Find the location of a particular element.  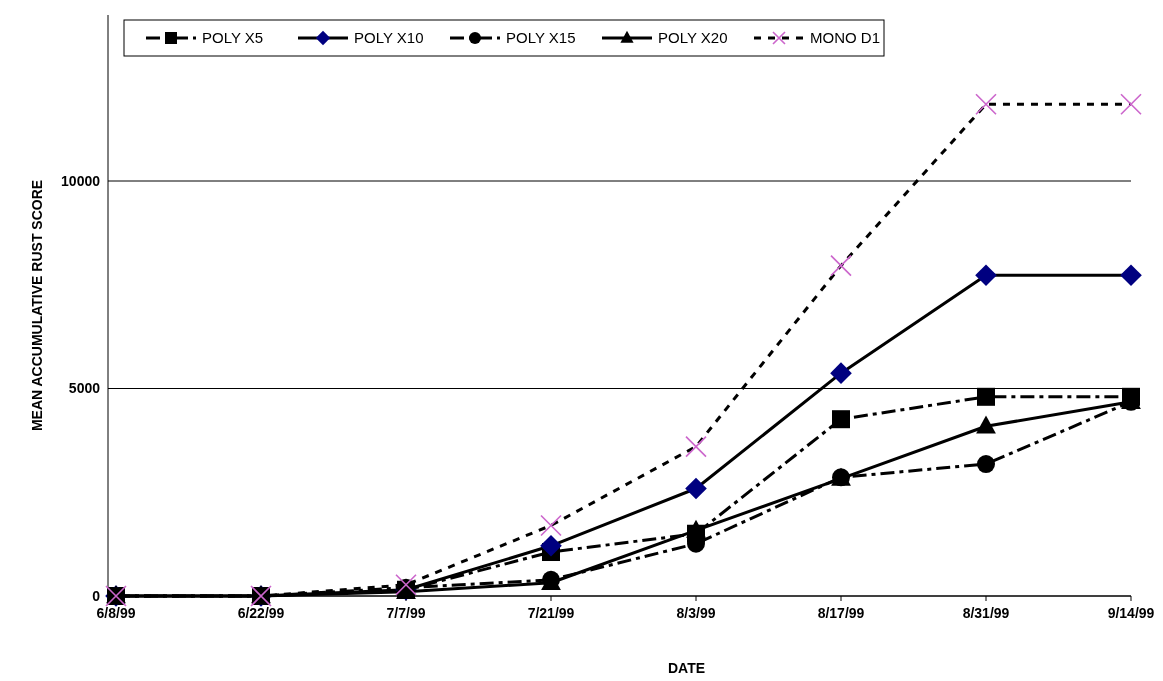

legend-label: POLY X15 is located at coordinates (541, 38).